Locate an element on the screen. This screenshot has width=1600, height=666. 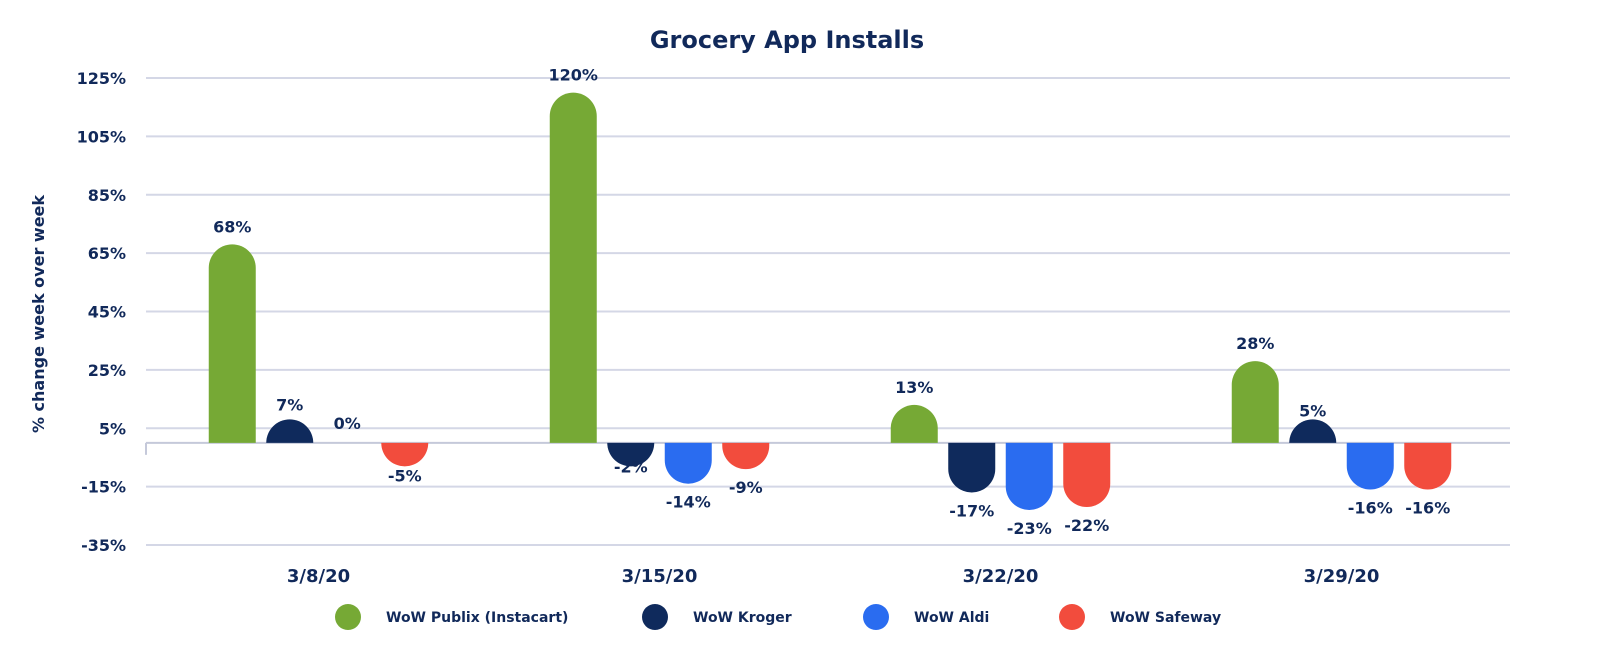
data-label: 68% is located at coordinates (232, 226).